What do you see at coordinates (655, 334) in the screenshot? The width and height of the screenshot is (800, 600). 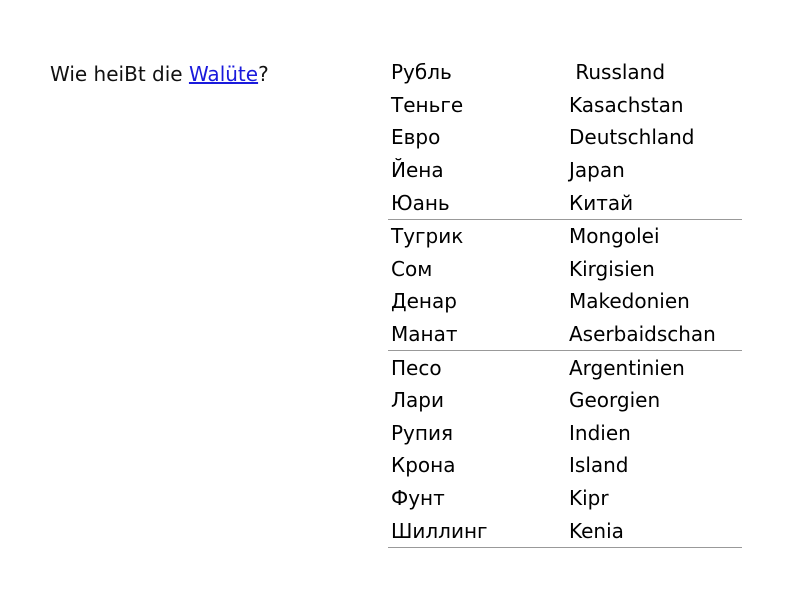 I see `country-cell: Aserbaidschan` at bounding box center [655, 334].